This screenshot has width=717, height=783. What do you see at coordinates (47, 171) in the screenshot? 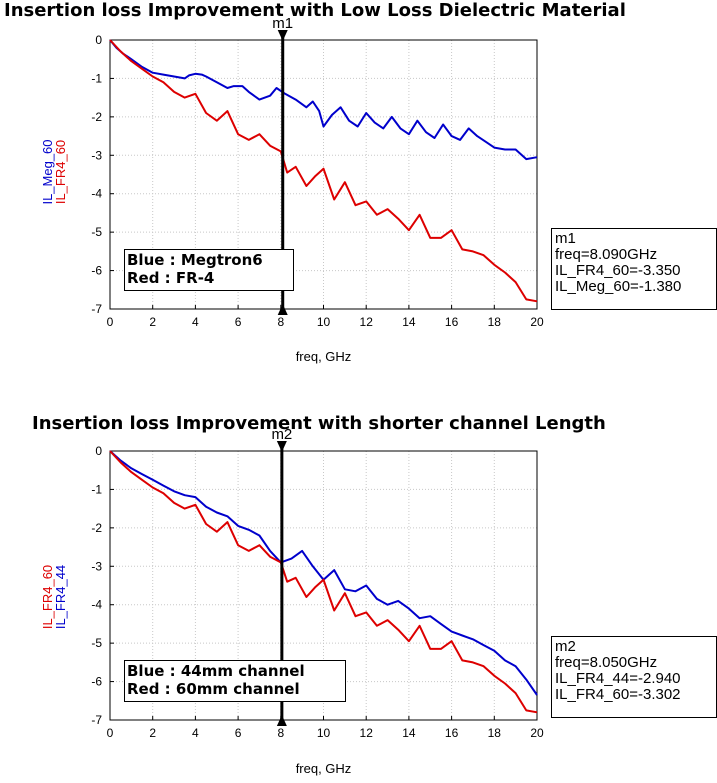
I see `y-axis-label: IL_Meg_60` at bounding box center [47, 171].